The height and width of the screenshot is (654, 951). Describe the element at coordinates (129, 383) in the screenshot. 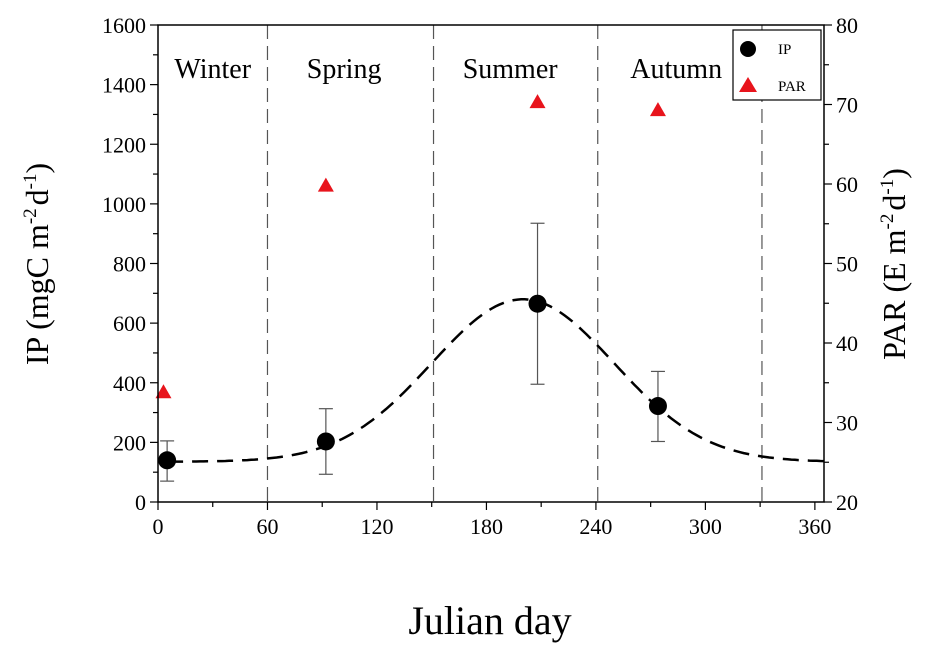

I see `y-left-tick-label: 400` at that location.